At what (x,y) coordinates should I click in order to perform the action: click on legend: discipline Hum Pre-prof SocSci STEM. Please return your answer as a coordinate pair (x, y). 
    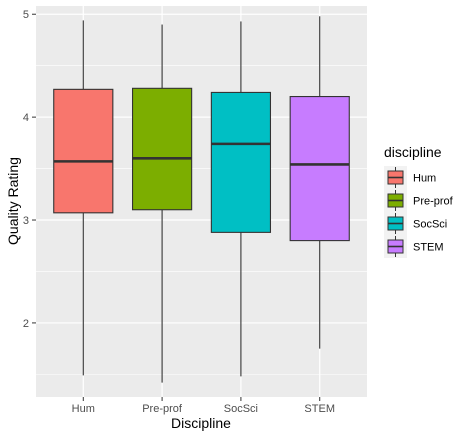
    Looking at the image, I should click on (419, 201).